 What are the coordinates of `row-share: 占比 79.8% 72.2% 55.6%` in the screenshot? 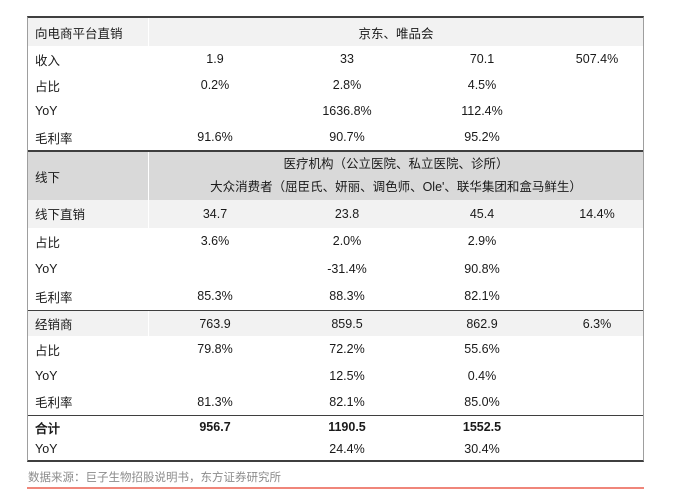 It's located at (335, 349).